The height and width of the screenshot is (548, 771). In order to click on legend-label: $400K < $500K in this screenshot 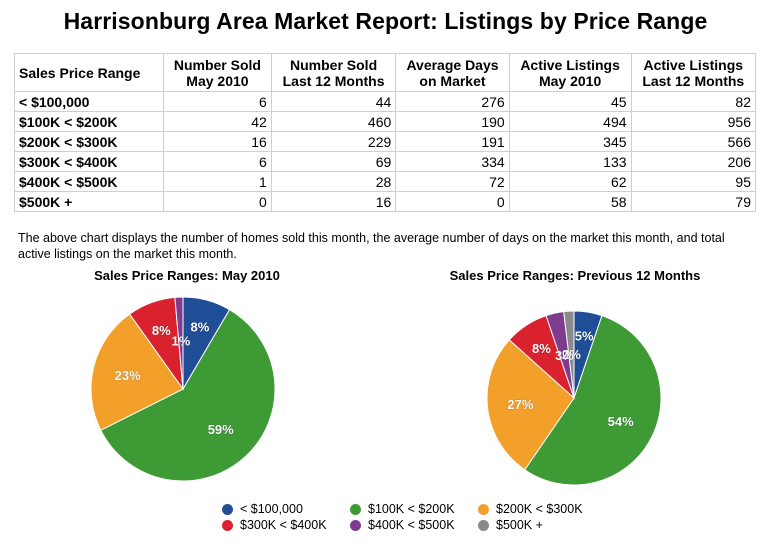, I will do `click(411, 525)`.